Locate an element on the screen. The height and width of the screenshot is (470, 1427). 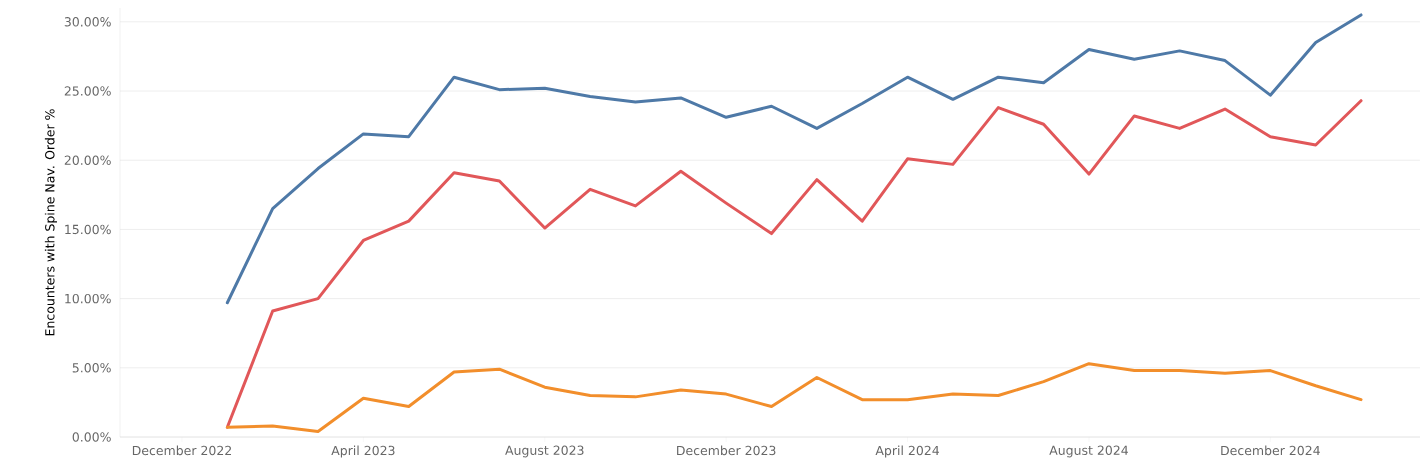
y-tick-label: 15.00% is located at coordinates (88, 229).